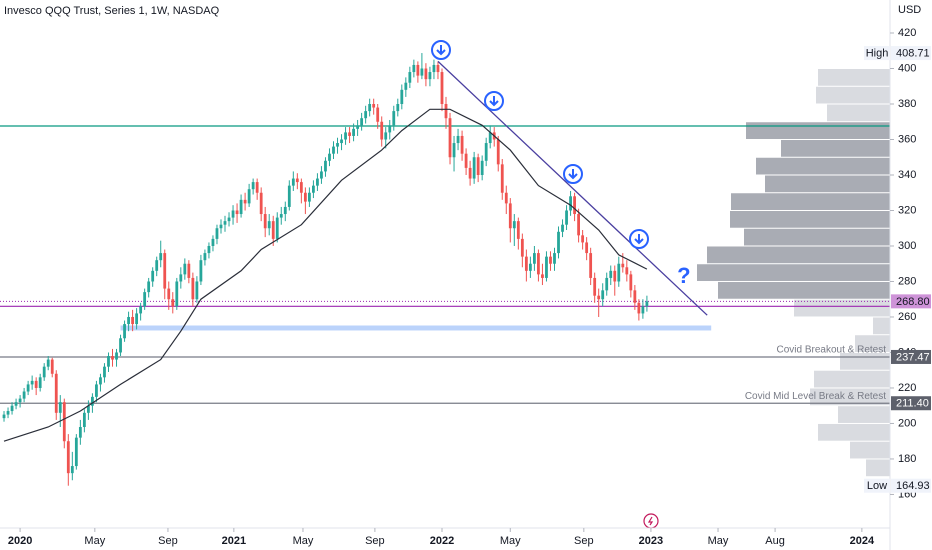  I want to click on level-tag-label: 211.40, so click(912, 404).